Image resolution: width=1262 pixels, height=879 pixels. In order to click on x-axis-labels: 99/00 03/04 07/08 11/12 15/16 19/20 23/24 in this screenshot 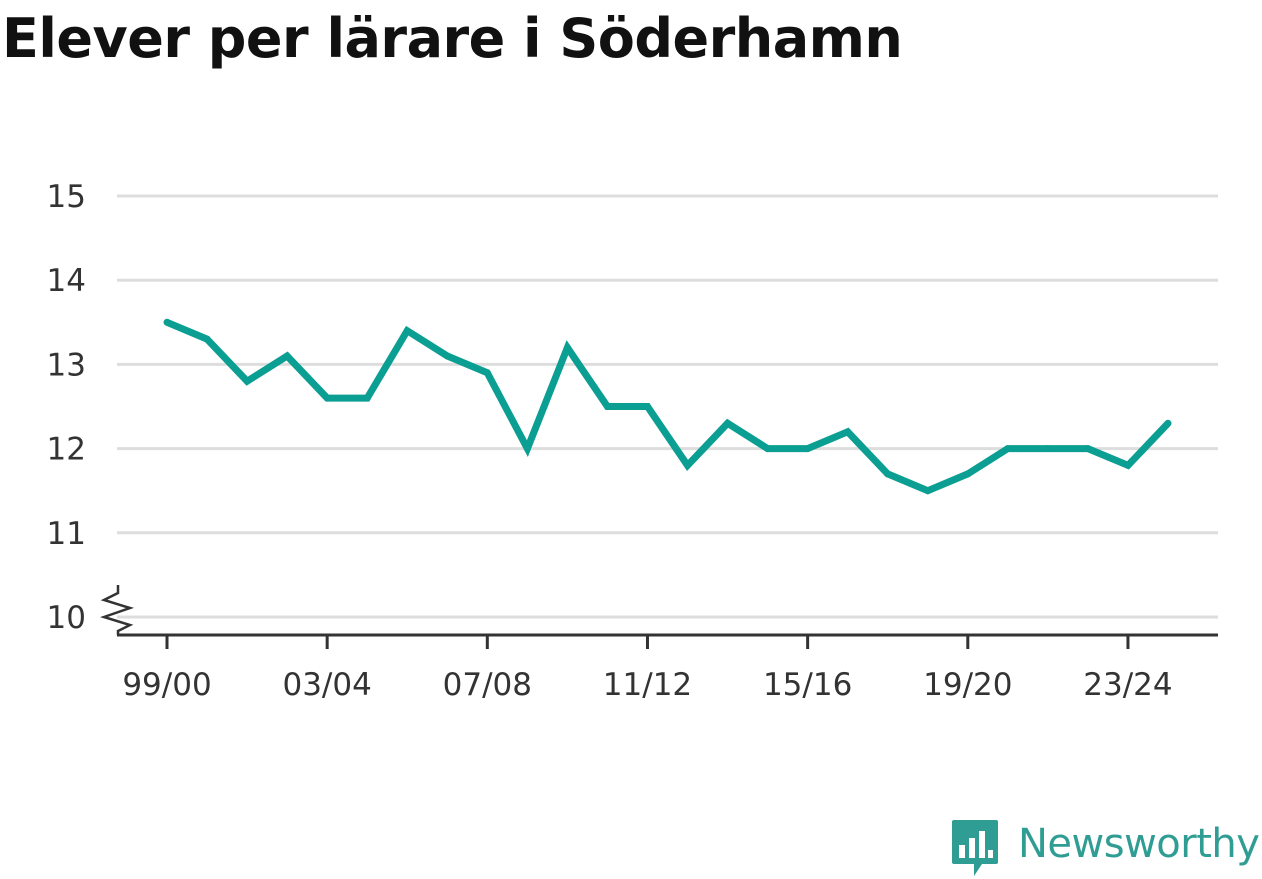, I will do `click(647, 685)`.